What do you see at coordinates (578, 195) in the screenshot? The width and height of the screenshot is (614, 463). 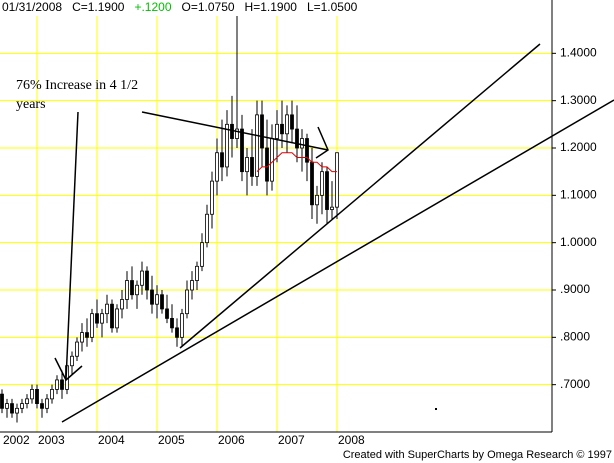 I see `y-tick-label: 1.1000` at bounding box center [578, 195].